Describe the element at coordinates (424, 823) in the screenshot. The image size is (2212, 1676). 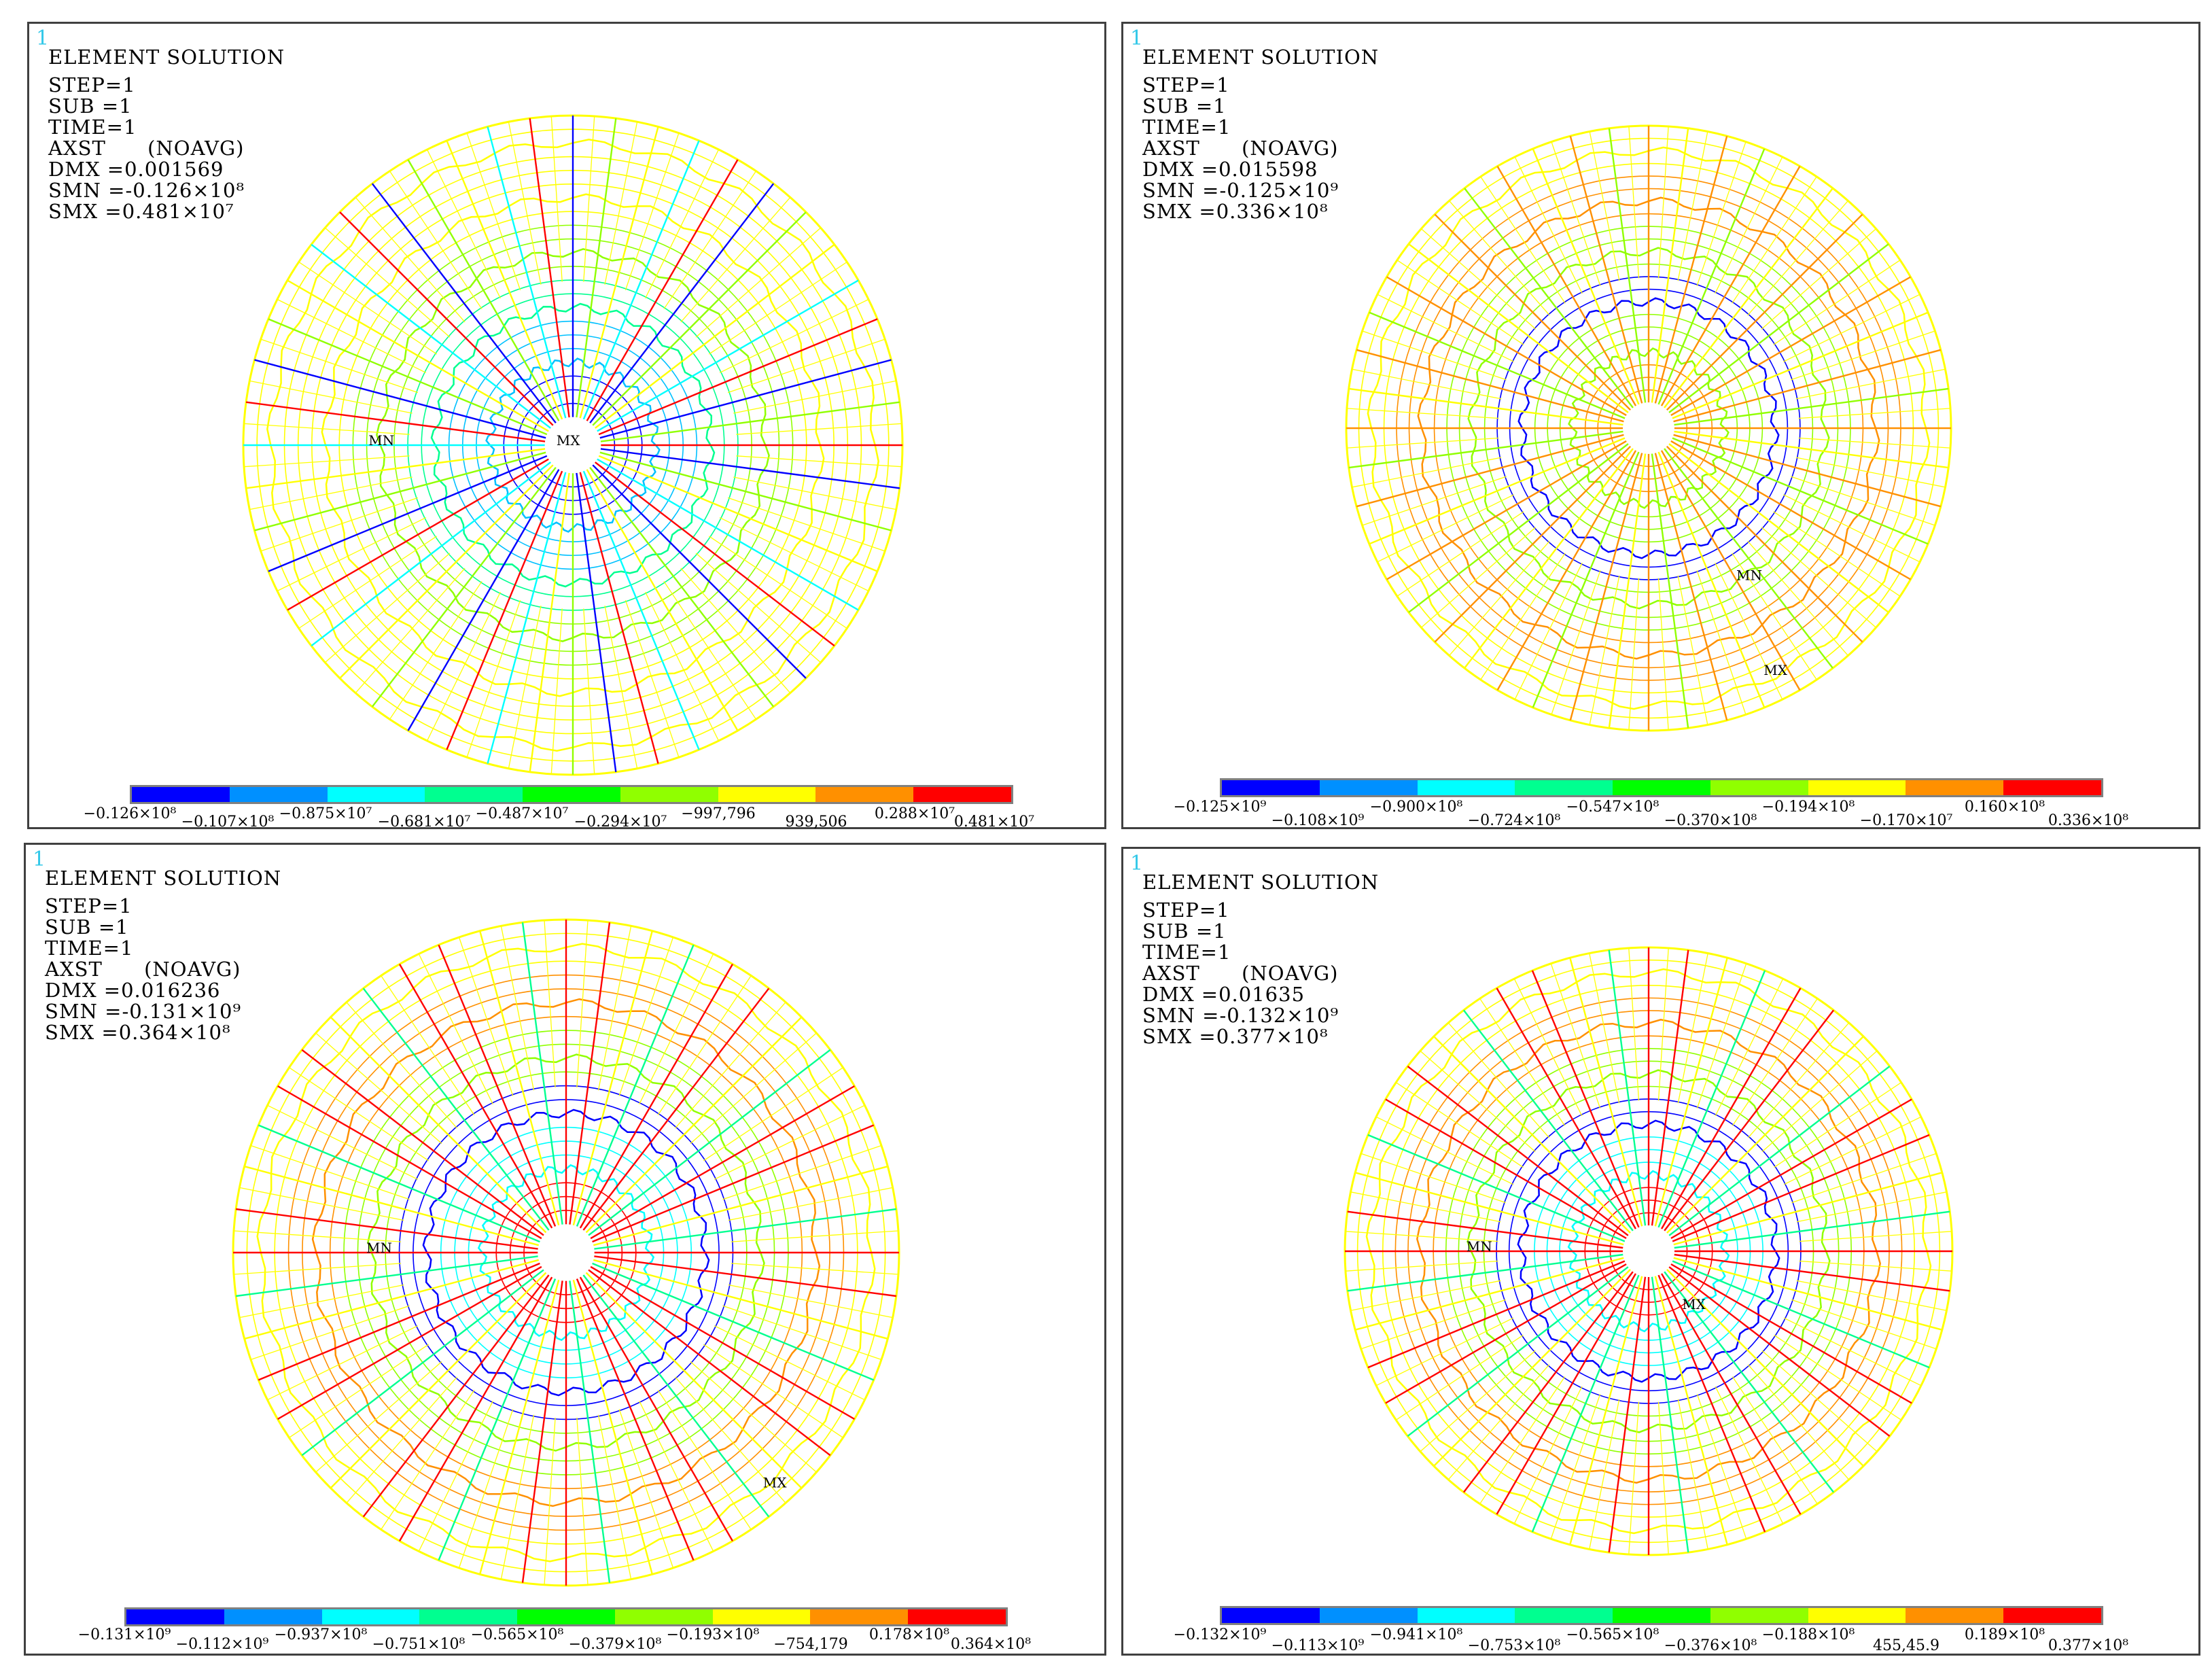
I see `legend-tick-bottom: −0.681×10⁷` at that location.